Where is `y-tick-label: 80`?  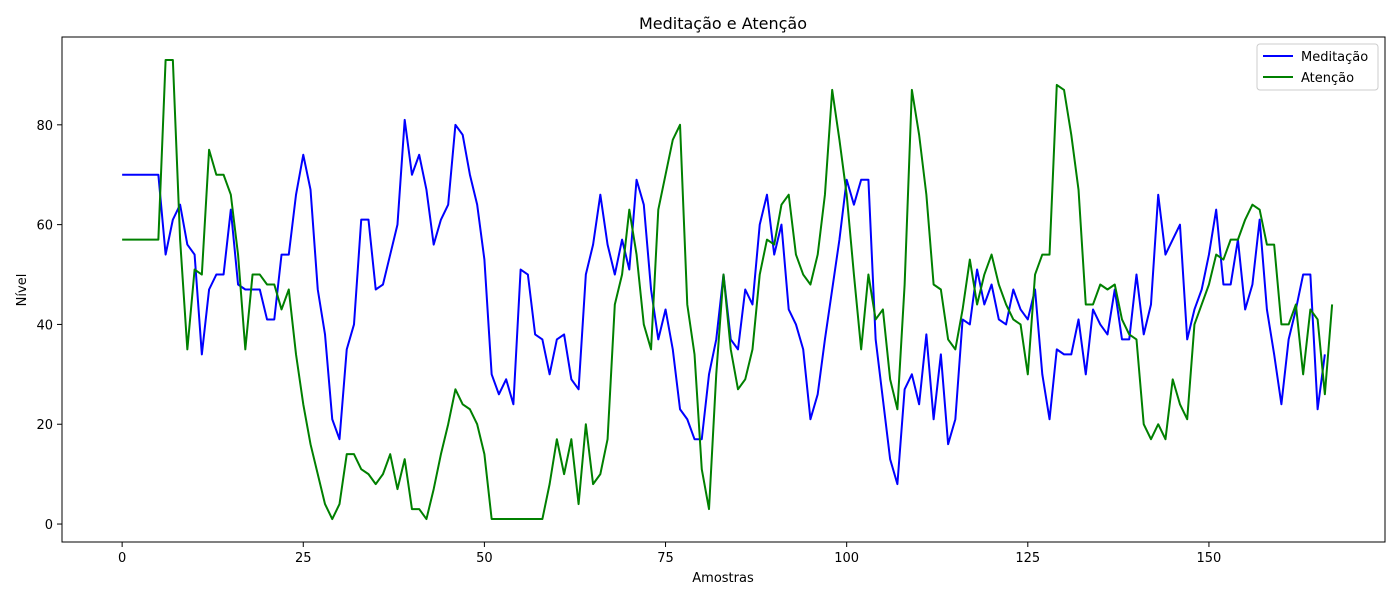 y-tick-label: 80 is located at coordinates (44, 126).